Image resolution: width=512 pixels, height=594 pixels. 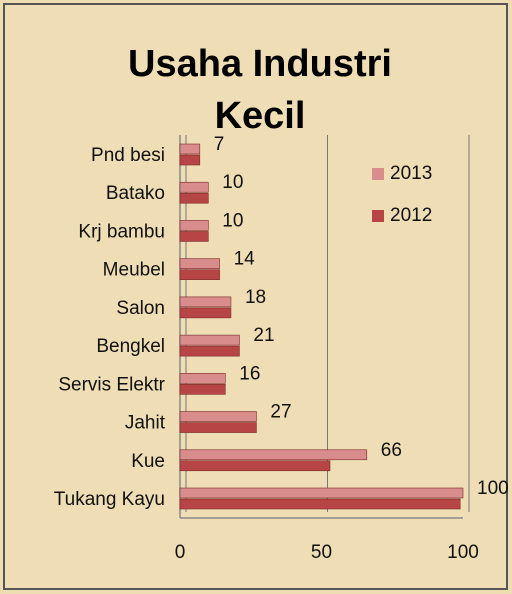 What do you see at coordinates (321, 552) in the screenshot?
I see `x-tick-label: 50` at bounding box center [321, 552].